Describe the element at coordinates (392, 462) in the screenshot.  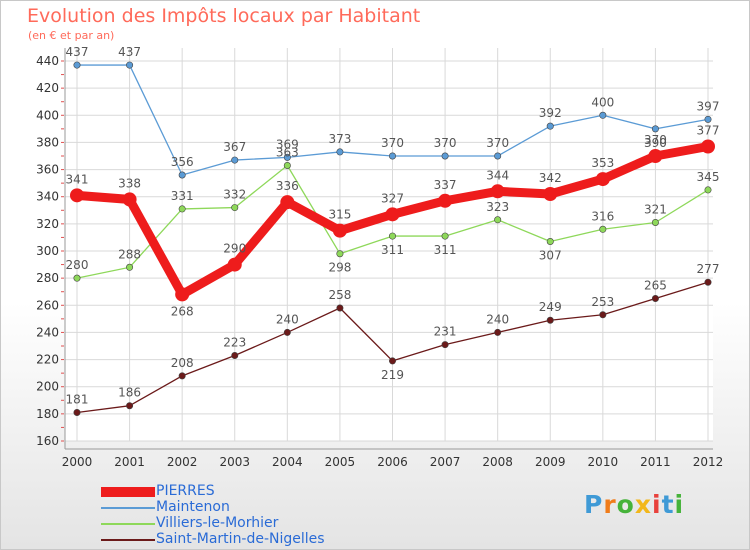
I see `x-tick-label: 2006` at that location.